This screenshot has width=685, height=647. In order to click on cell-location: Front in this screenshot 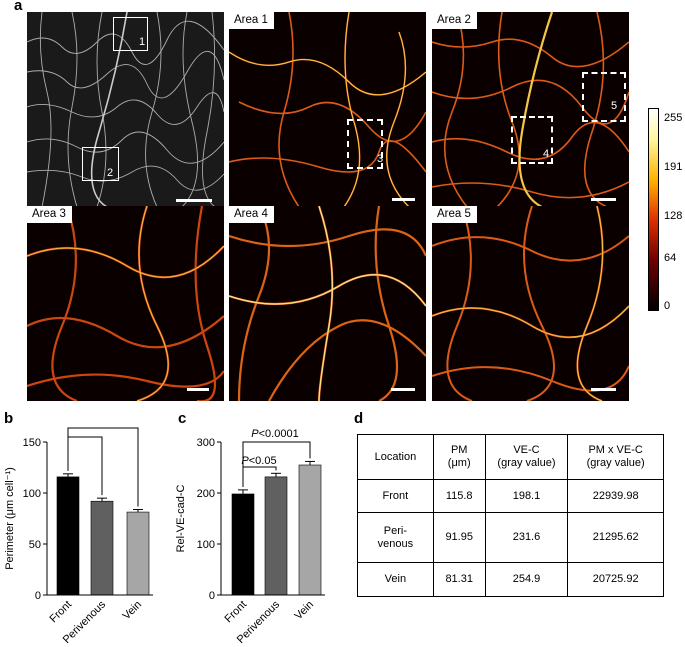, I will do `click(395, 496)`.